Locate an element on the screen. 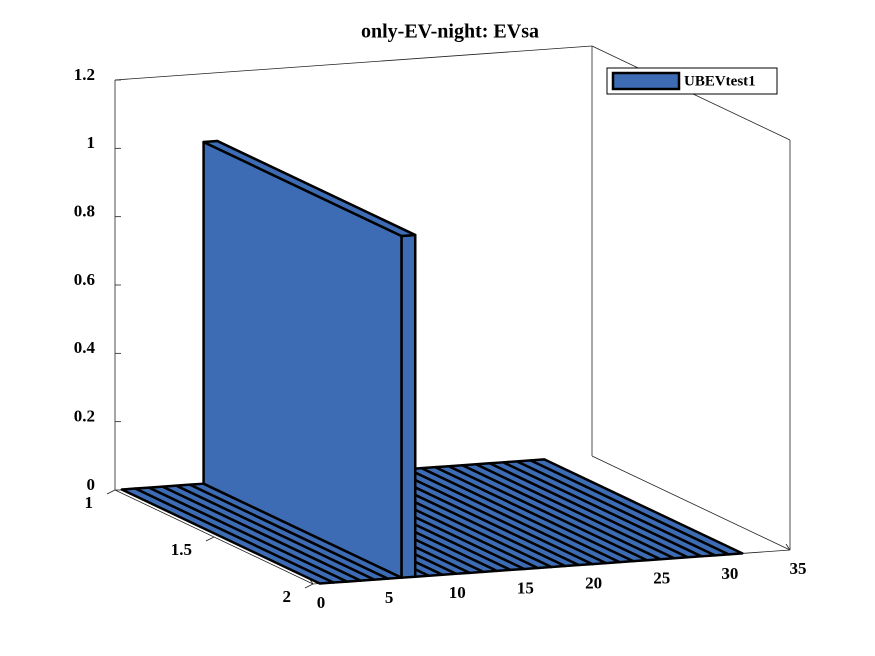 This screenshot has width=875, height=656. x-tick-label: 35 is located at coordinates (798, 568).